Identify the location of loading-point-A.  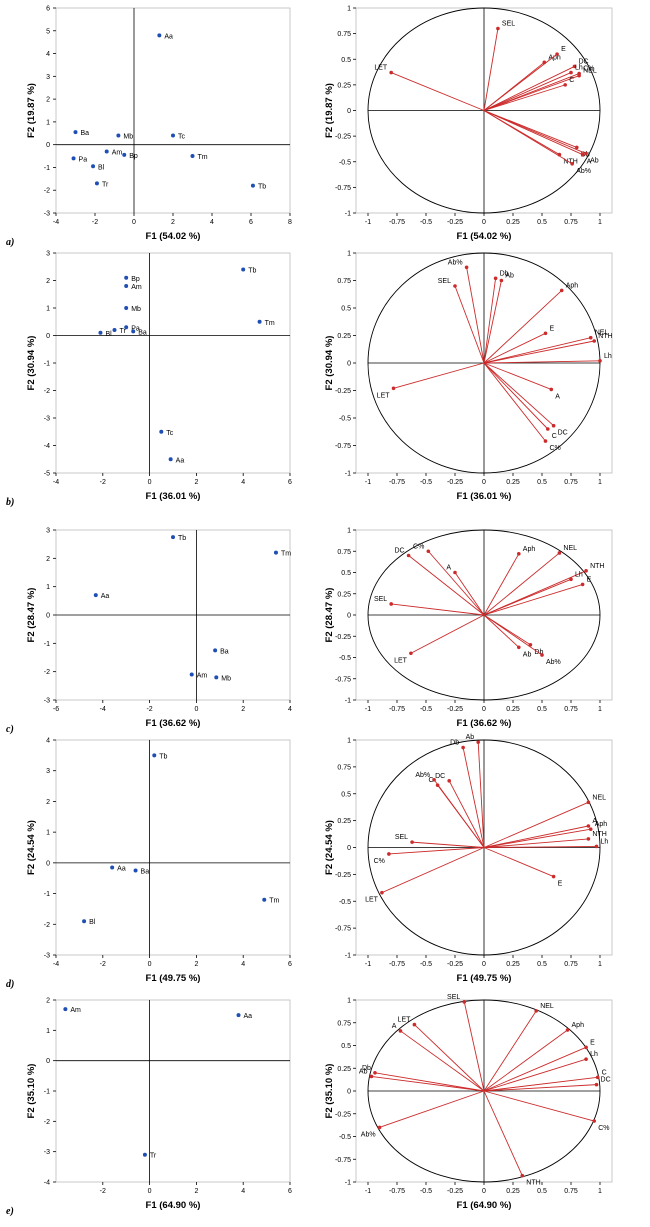
(582, 154).